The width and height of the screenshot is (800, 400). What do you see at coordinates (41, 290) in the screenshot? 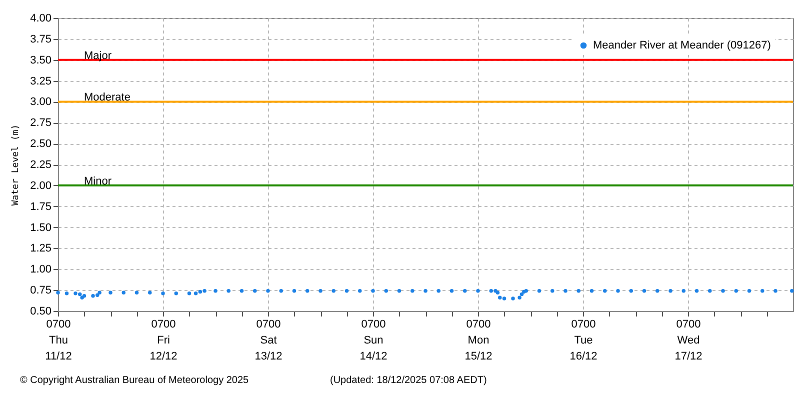
I see `y-tick-label: 0.75` at bounding box center [41, 290].